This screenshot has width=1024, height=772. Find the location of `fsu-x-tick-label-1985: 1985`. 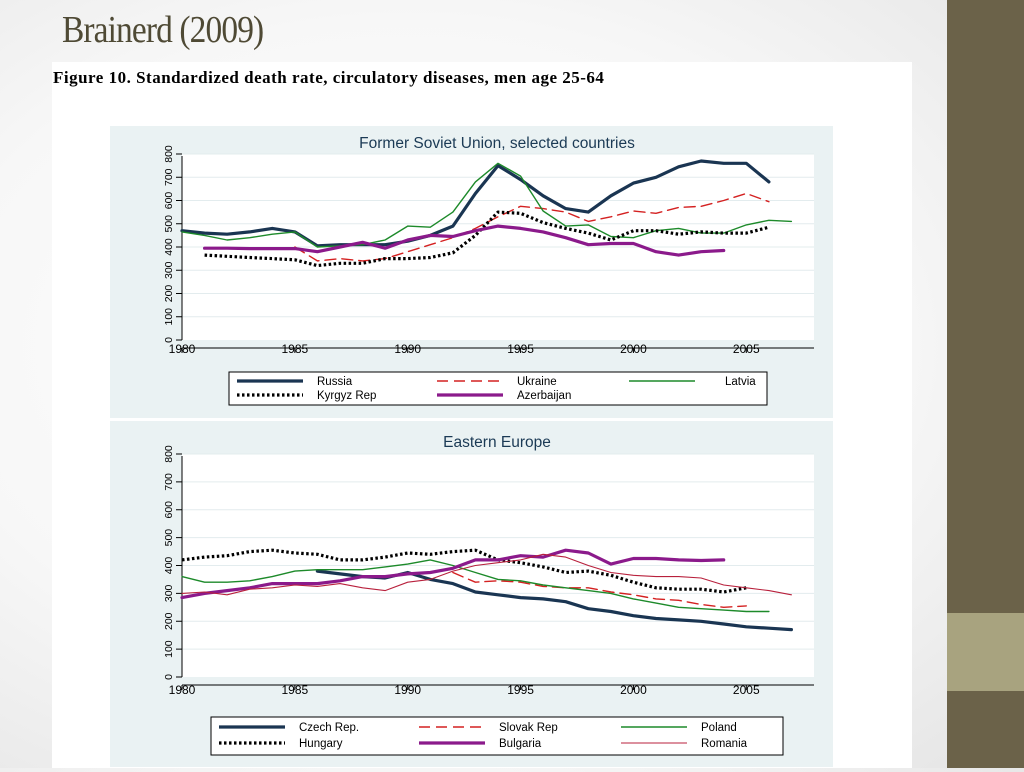

fsu-x-tick-label-1985: 1985 is located at coordinates (295, 349).